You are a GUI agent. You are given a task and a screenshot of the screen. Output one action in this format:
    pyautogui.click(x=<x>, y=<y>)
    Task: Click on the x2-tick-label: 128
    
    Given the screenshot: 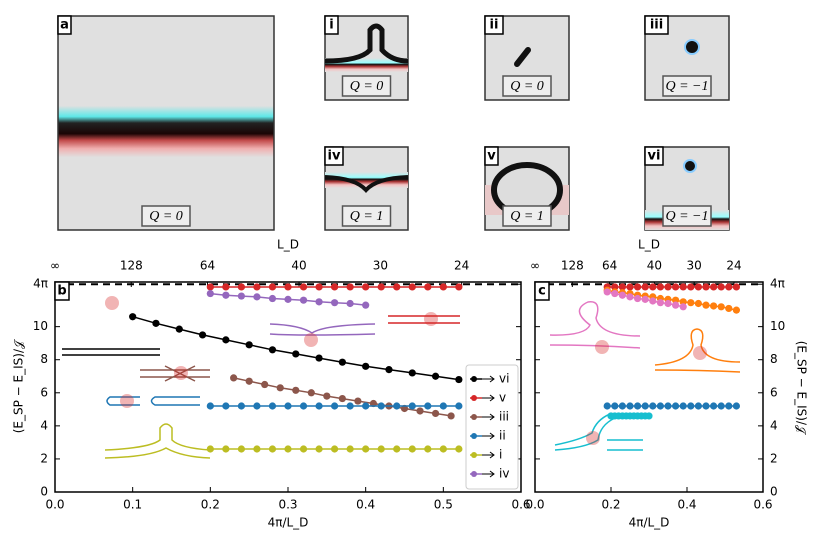 What is the action you would take?
    pyautogui.click(x=572, y=266)
    